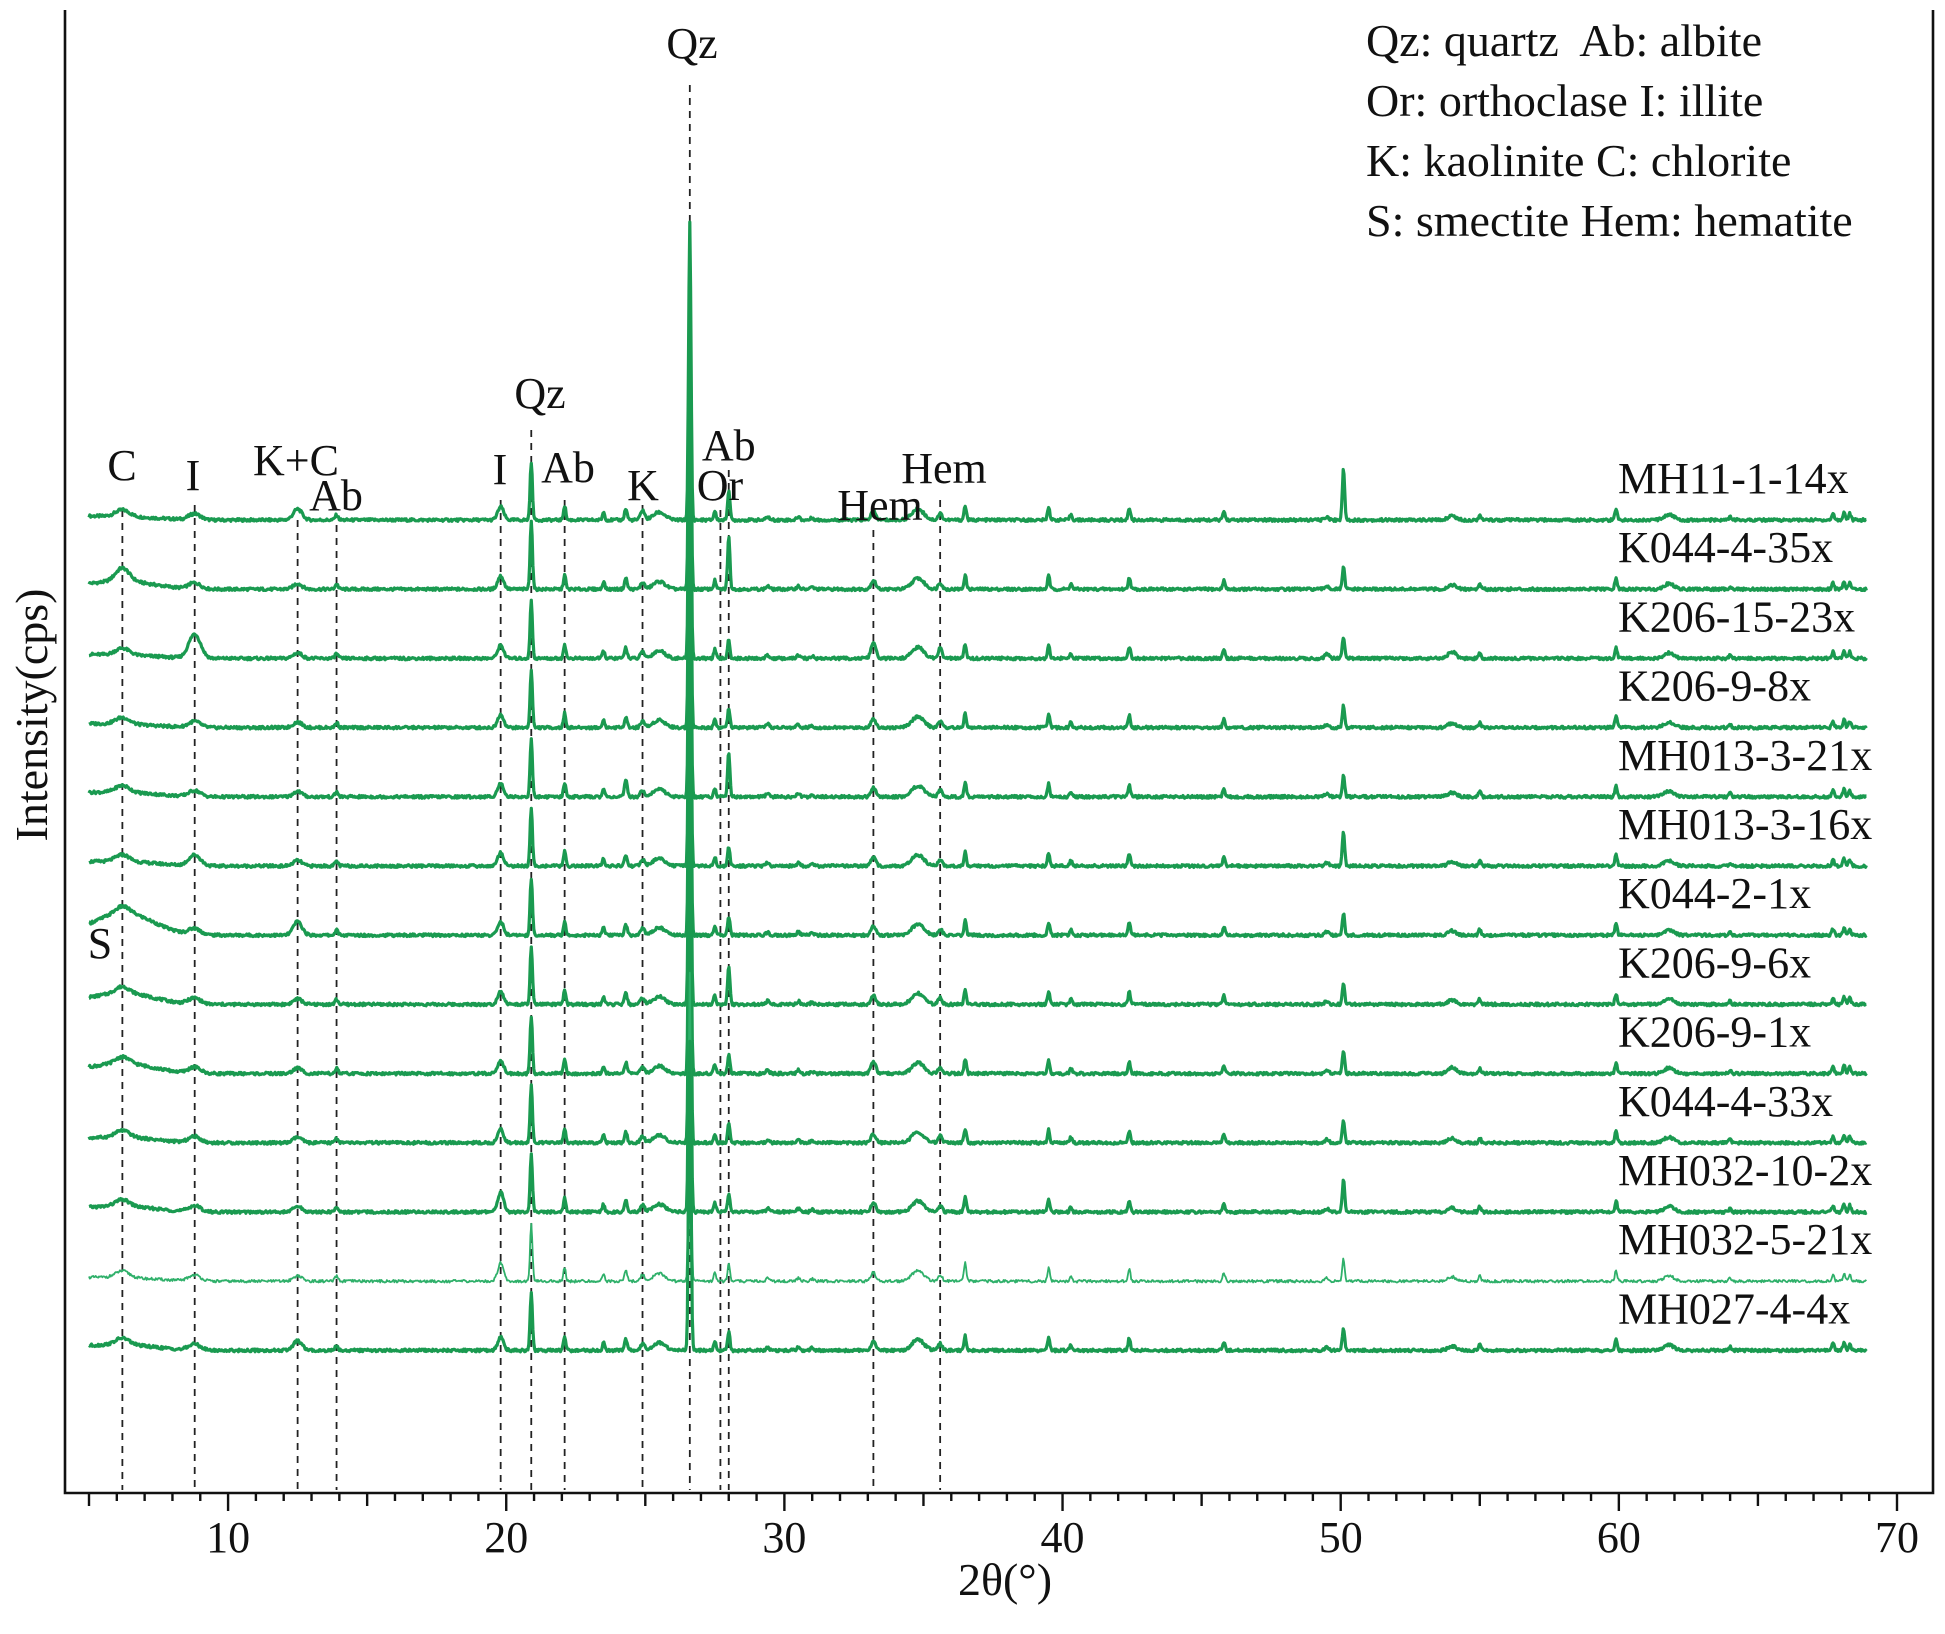 The height and width of the screenshot is (1634, 1945). Describe the element at coordinates (228, 1537) in the screenshot. I see `x-tick-label: 10` at that location.